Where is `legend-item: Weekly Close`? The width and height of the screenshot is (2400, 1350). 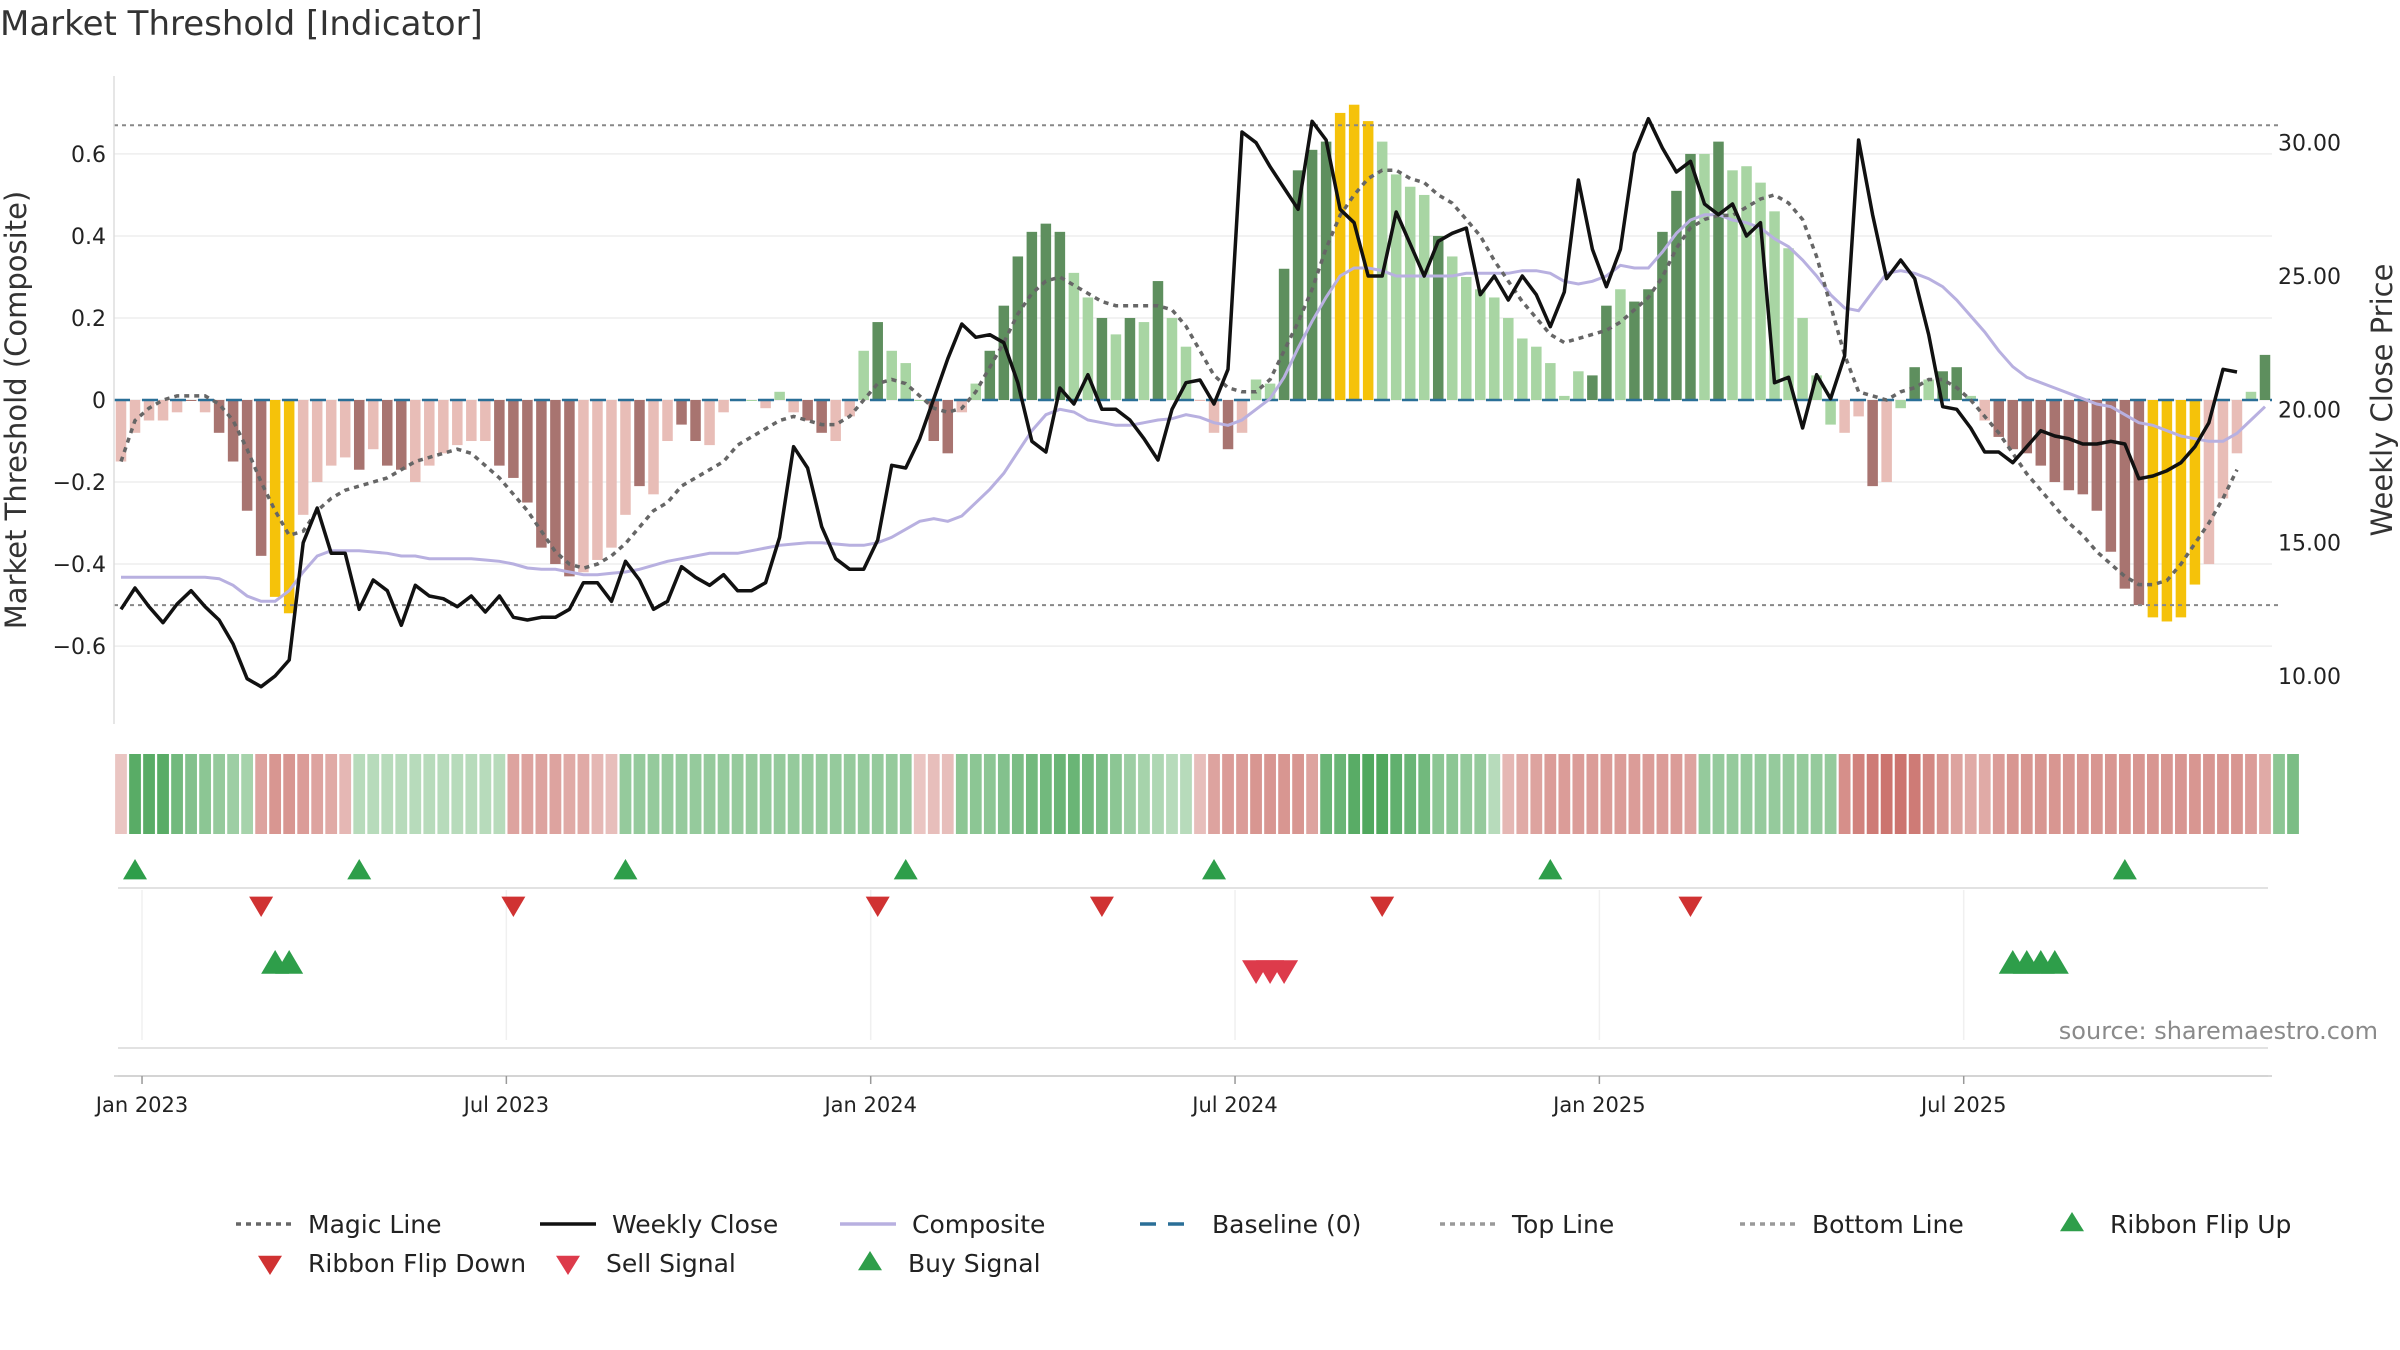
legend-item: Weekly Close is located at coordinates (659, 1224).